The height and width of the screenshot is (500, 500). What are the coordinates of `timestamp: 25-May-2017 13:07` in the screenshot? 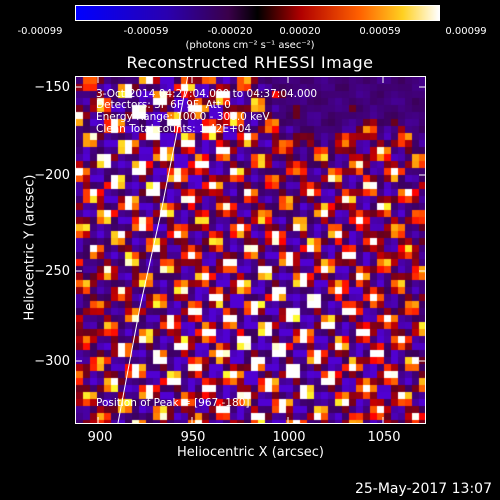 It's located at (423, 489).